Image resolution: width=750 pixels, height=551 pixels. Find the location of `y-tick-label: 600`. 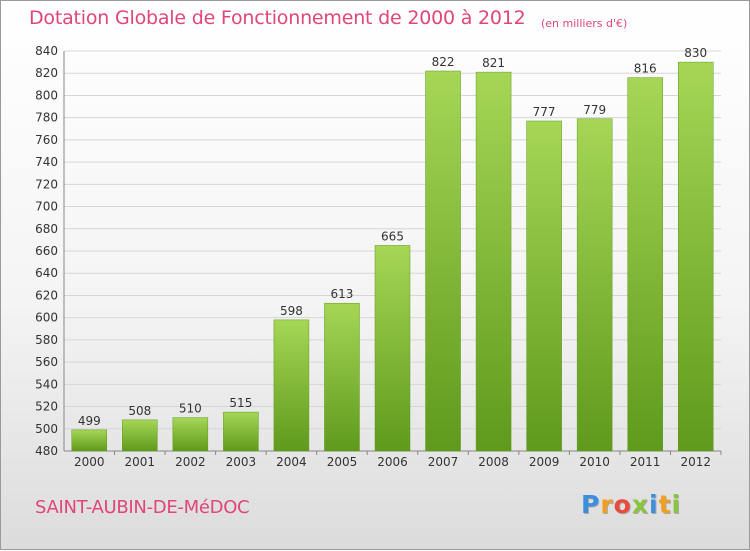

y-tick-label: 600 is located at coordinates (46, 318).